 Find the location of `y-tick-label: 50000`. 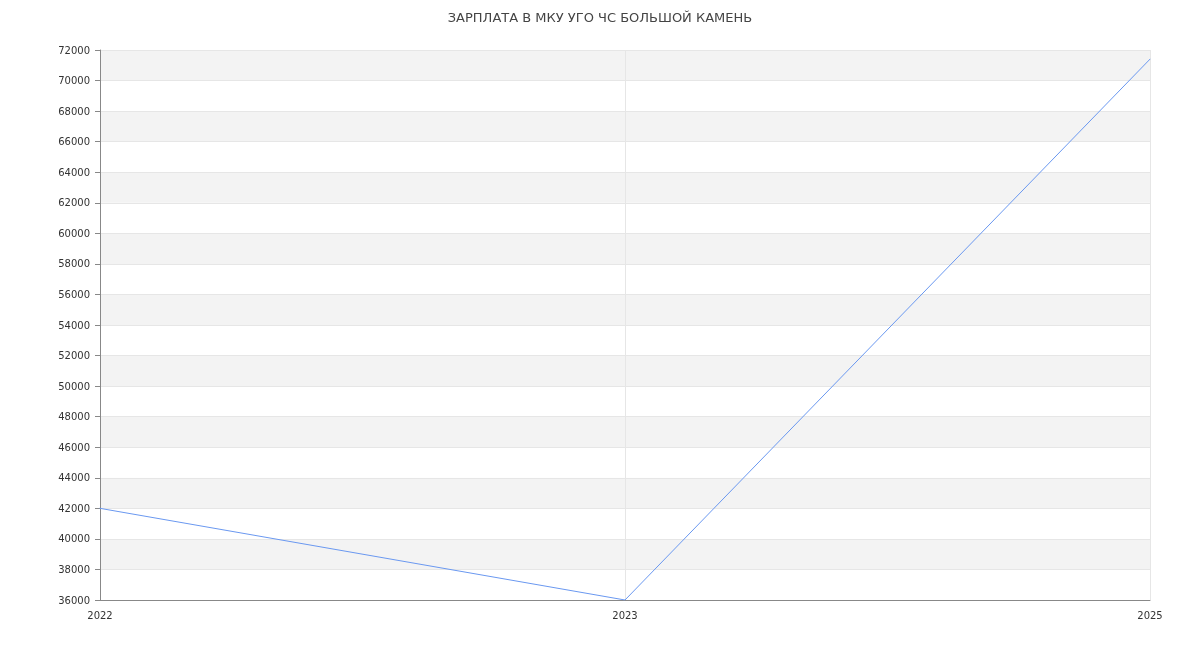

y-tick-label: 50000 is located at coordinates (74, 386).